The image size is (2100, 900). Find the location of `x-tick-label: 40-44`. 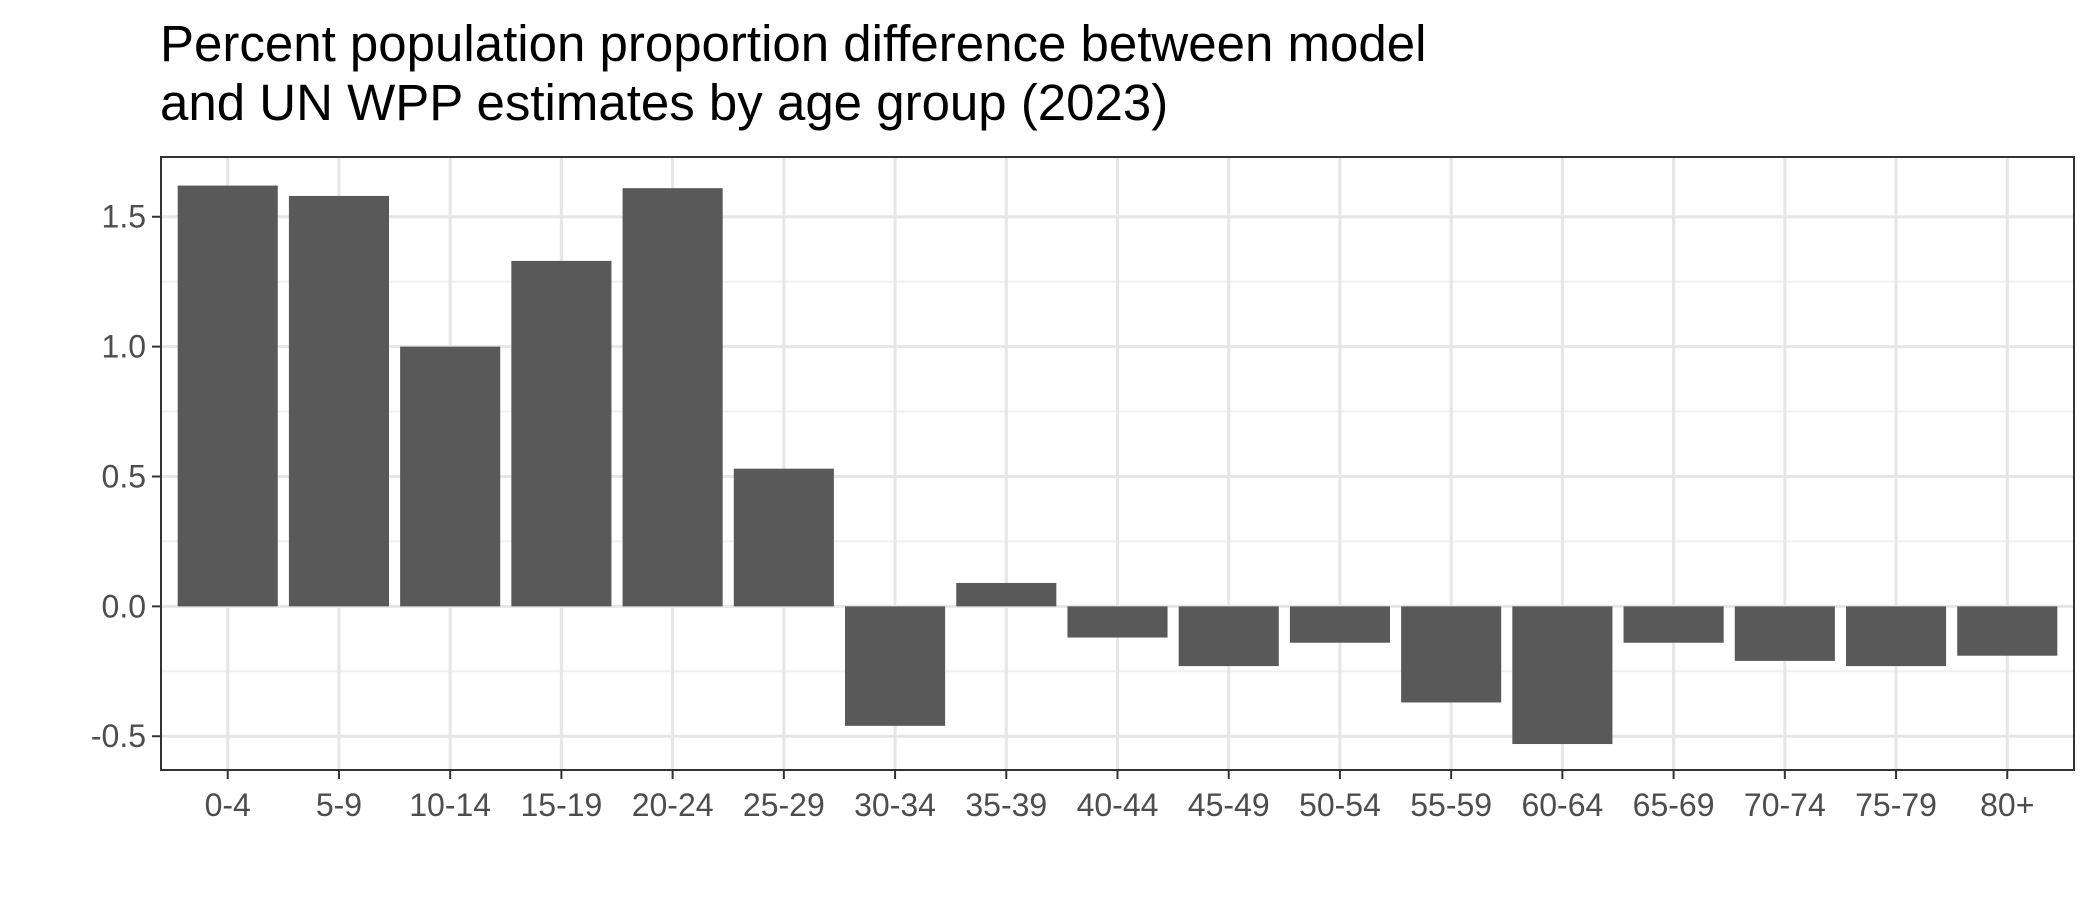

x-tick-label: 40-44 is located at coordinates (1118, 805).